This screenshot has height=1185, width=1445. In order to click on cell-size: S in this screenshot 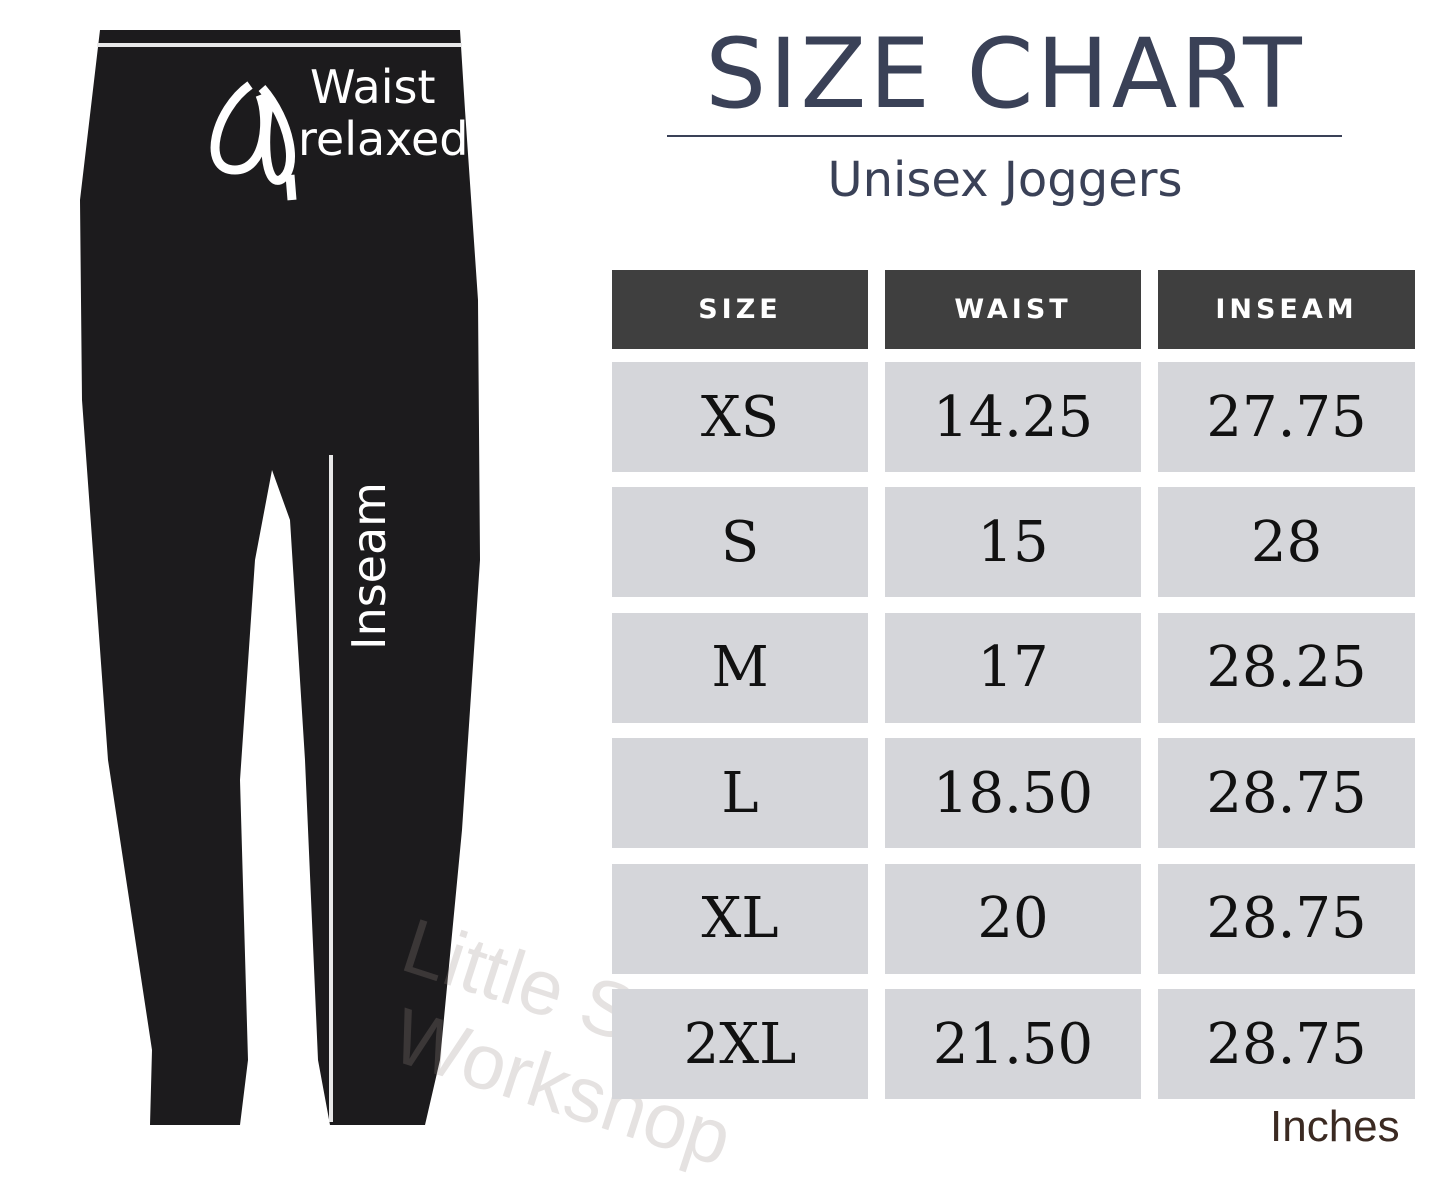, I will do `click(740, 542)`.